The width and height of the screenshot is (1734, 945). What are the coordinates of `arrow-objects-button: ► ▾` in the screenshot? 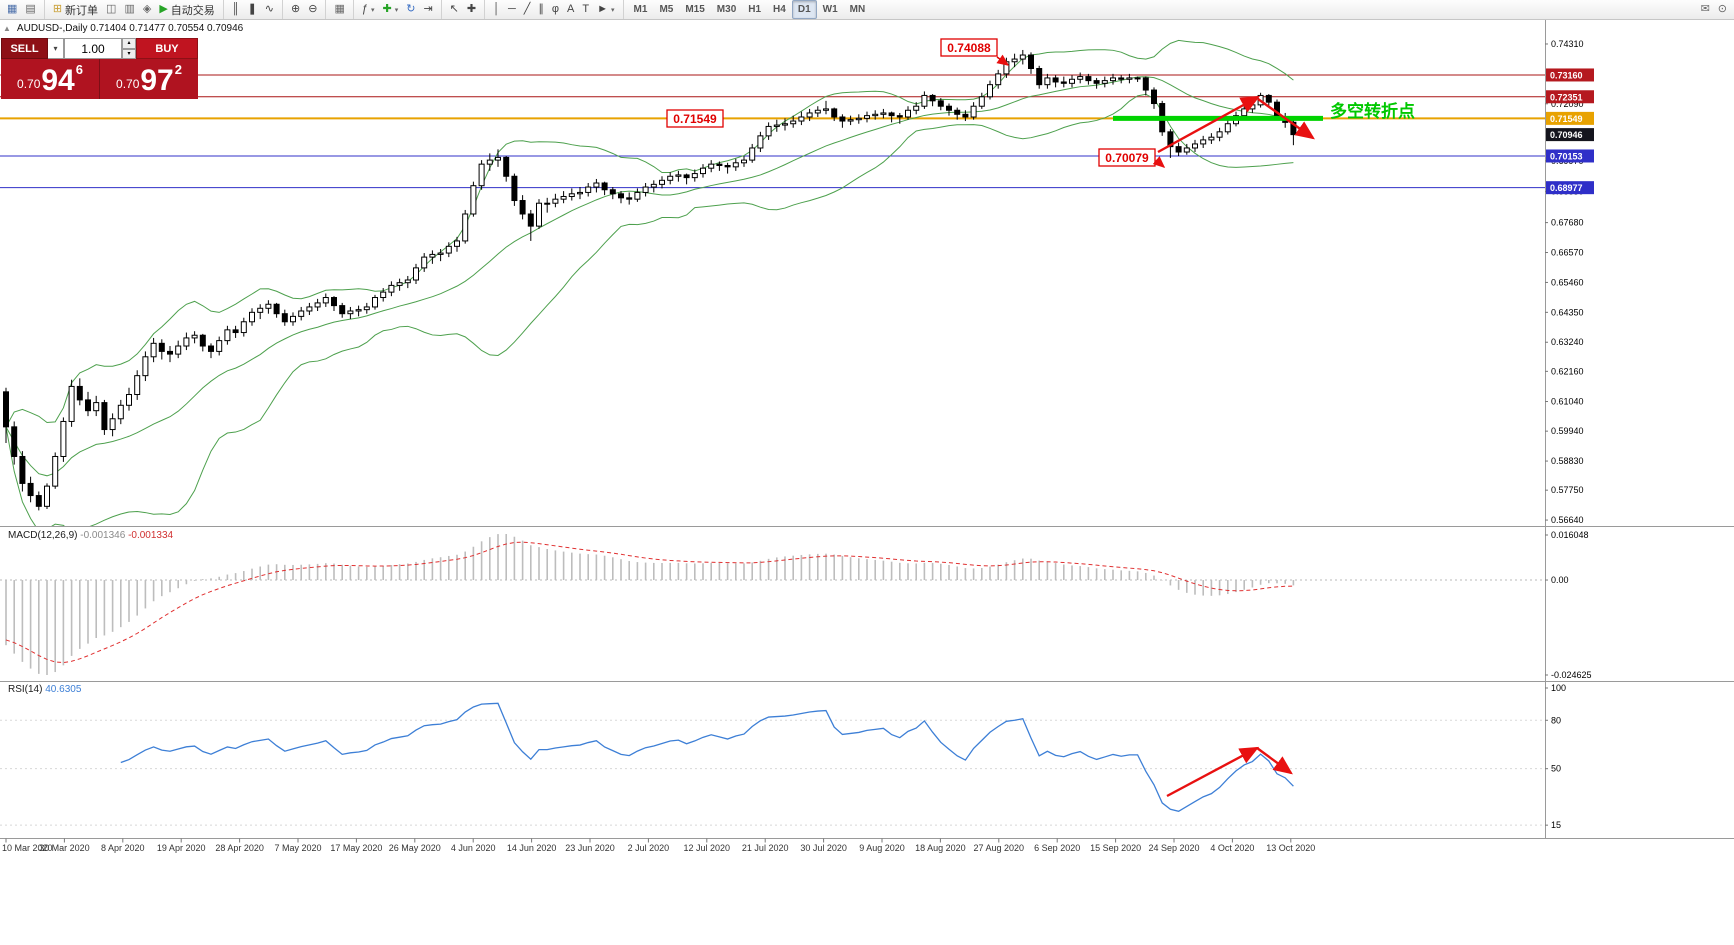 It's located at (605, 9).